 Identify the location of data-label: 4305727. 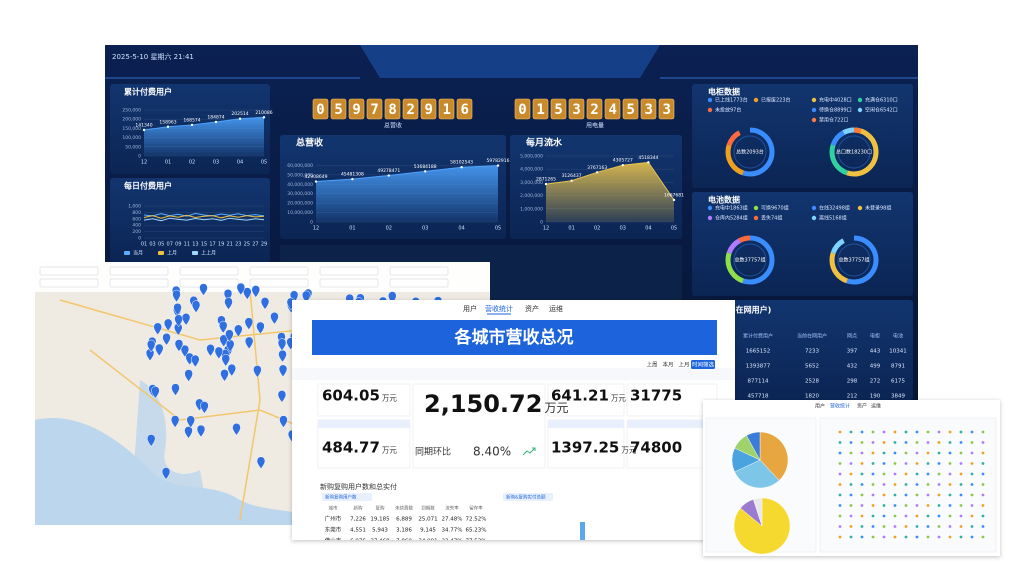
(623, 161).